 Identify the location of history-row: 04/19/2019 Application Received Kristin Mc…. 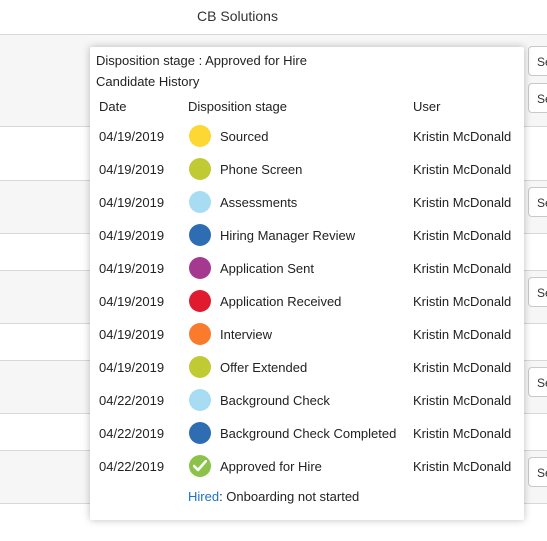
(307, 301).